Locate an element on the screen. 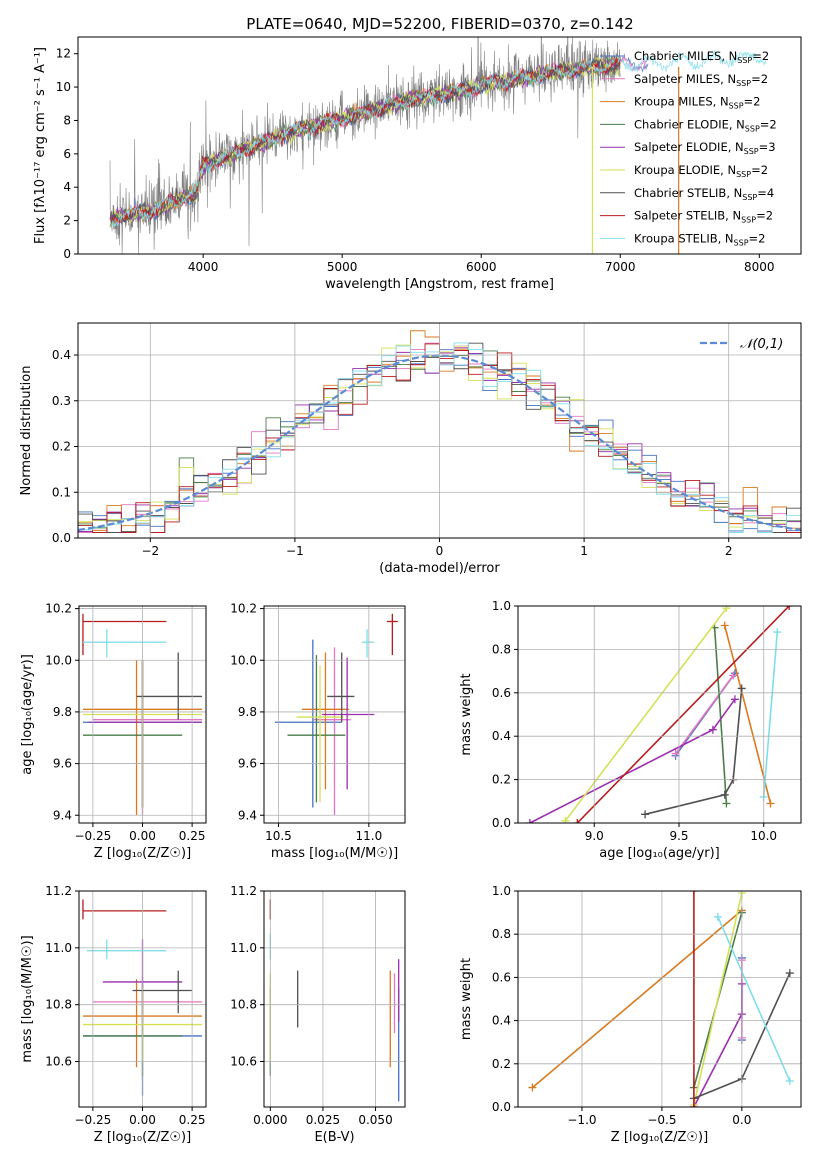  y-tick-label: 0 is located at coordinates (67, 254).